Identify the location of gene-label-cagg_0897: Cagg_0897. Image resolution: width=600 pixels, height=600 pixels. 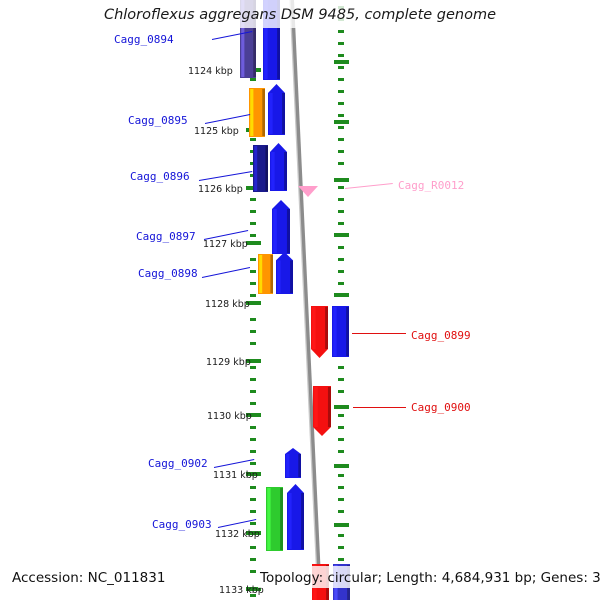
(166, 236).